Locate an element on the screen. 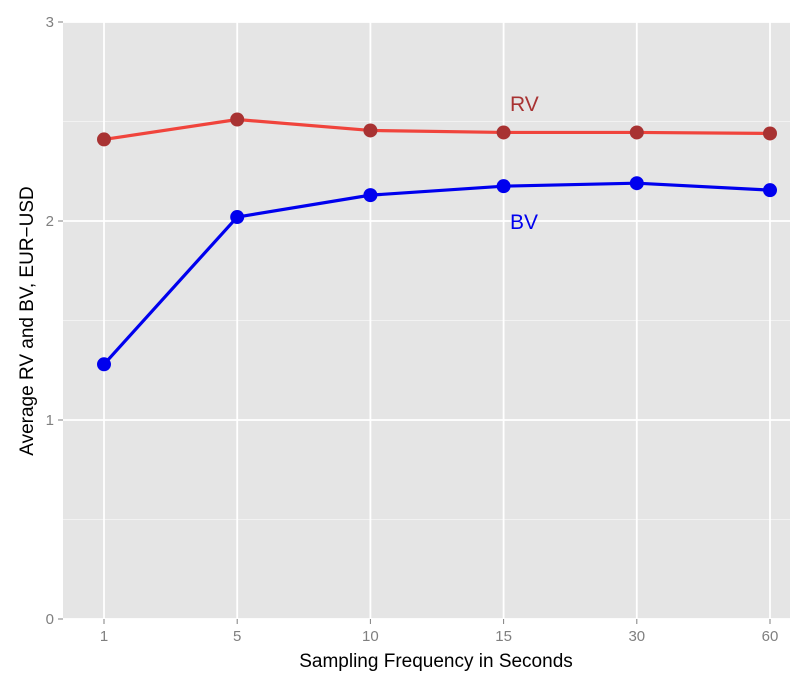 The image size is (793, 673). x-tick-label: 15 is located at coordinates (503, 636).